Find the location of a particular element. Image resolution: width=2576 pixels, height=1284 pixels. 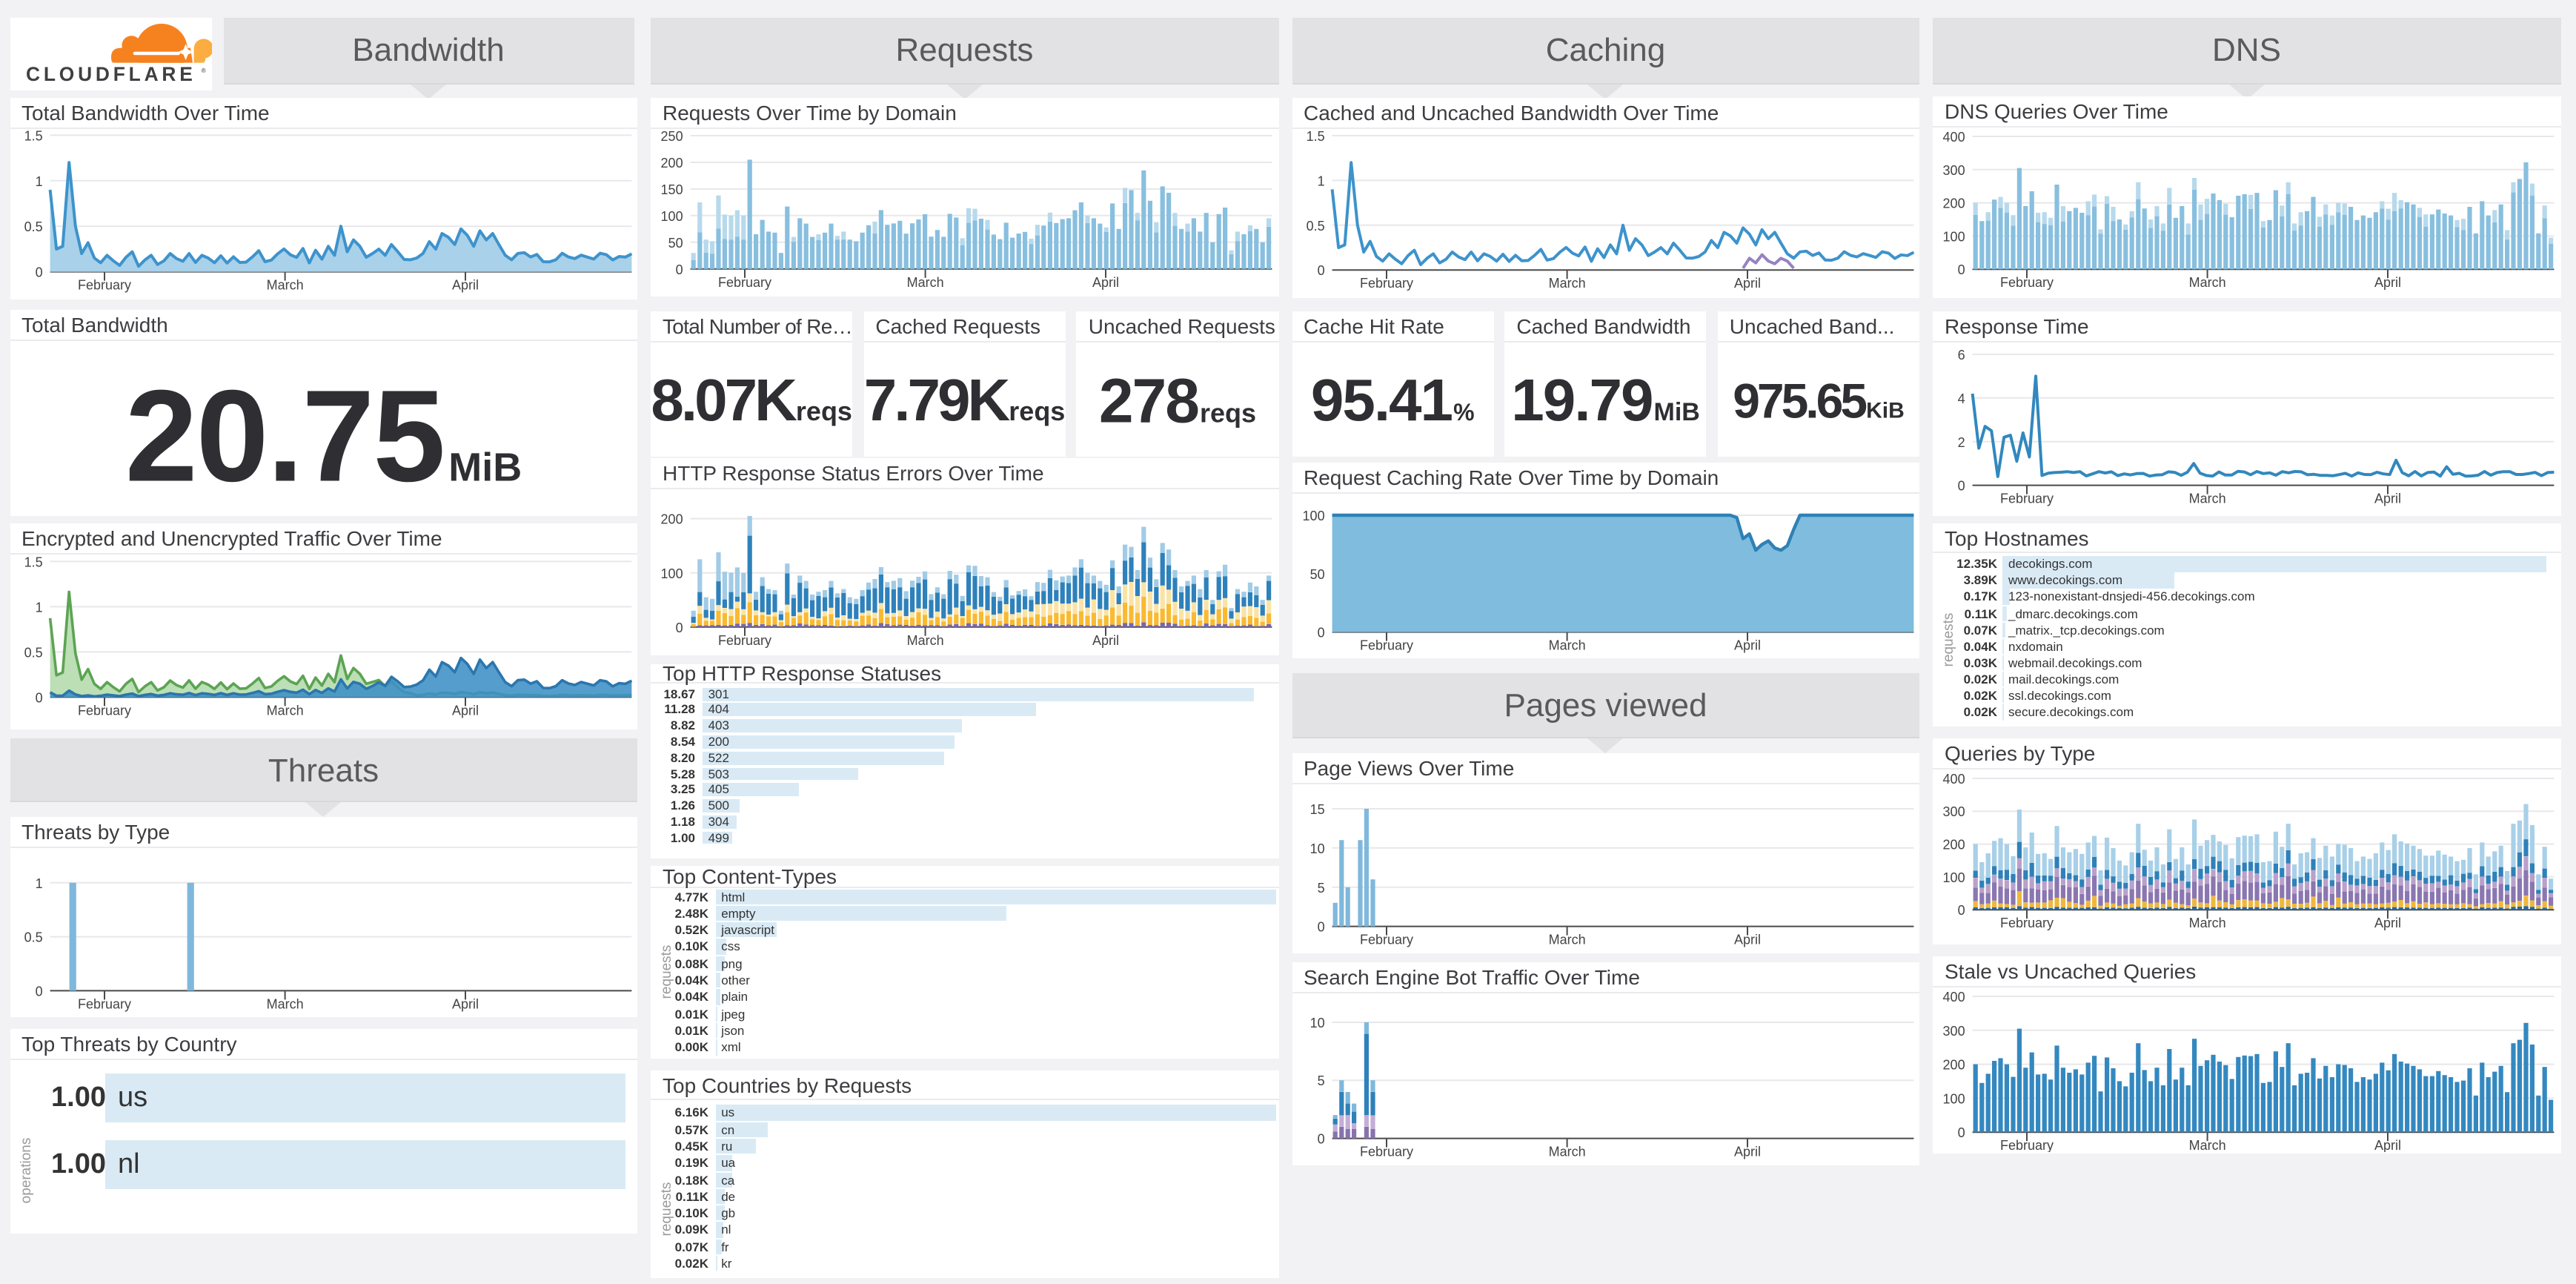

svg-text: 2 is located at coordinates (1961, 442).